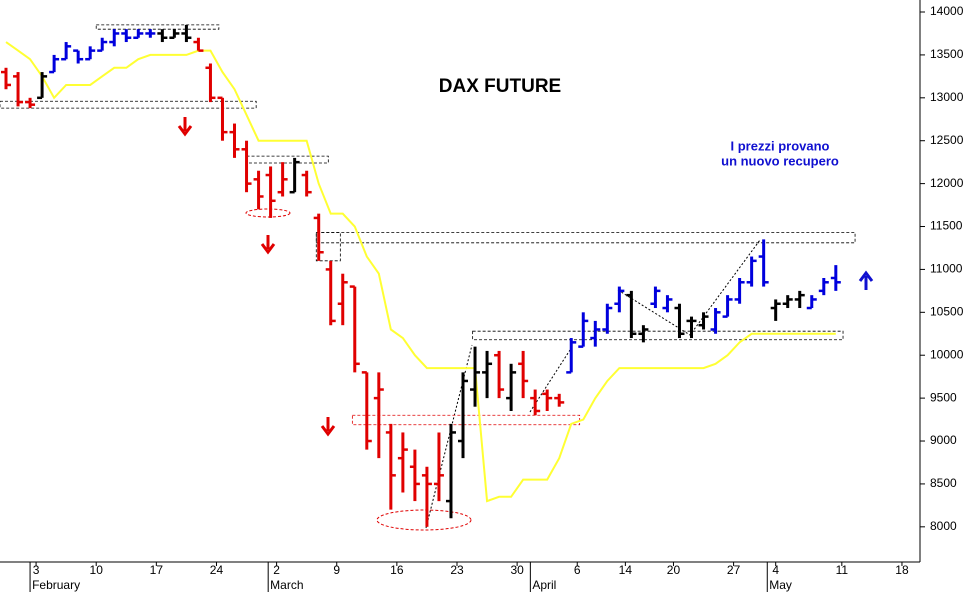 This screenshot has width=970, height=592. Describe the element at coordinates (947, 97) in the screenshot. I see `y-tick-label: 13000` at that location.